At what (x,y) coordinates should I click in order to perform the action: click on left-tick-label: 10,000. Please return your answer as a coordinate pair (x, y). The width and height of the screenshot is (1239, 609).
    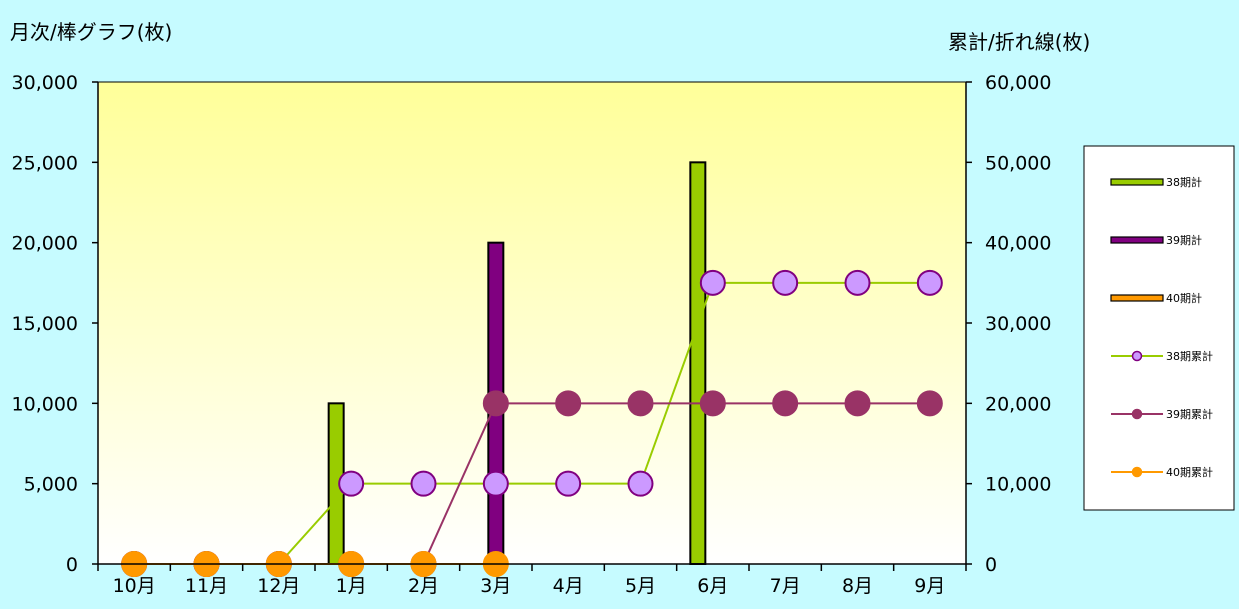
    Looking at the image, I should click on (45, 404).